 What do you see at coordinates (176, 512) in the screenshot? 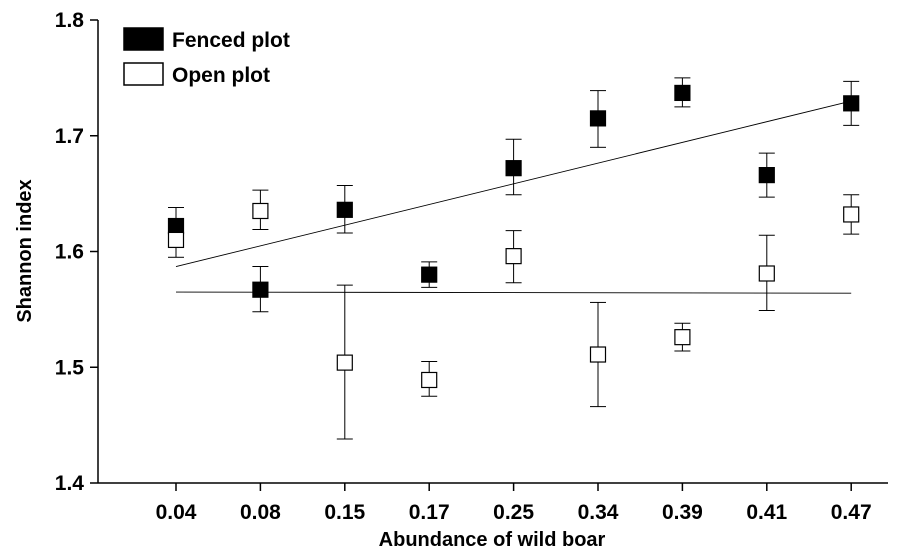
I see `x-tick-label: 0.04` at bounding box center [176, 512].